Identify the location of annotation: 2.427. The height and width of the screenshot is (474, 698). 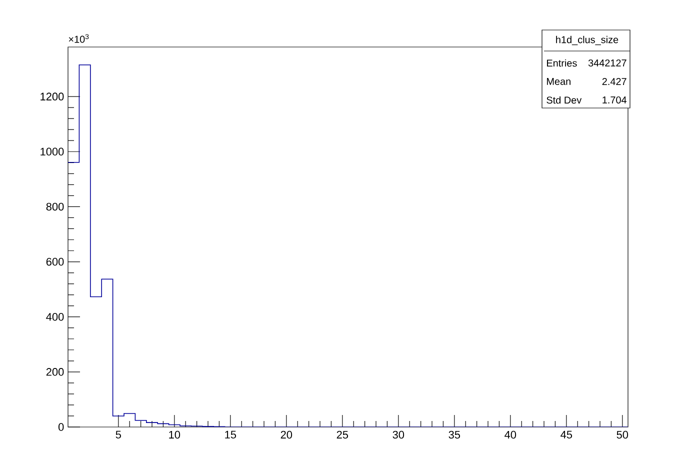
(614, 81).